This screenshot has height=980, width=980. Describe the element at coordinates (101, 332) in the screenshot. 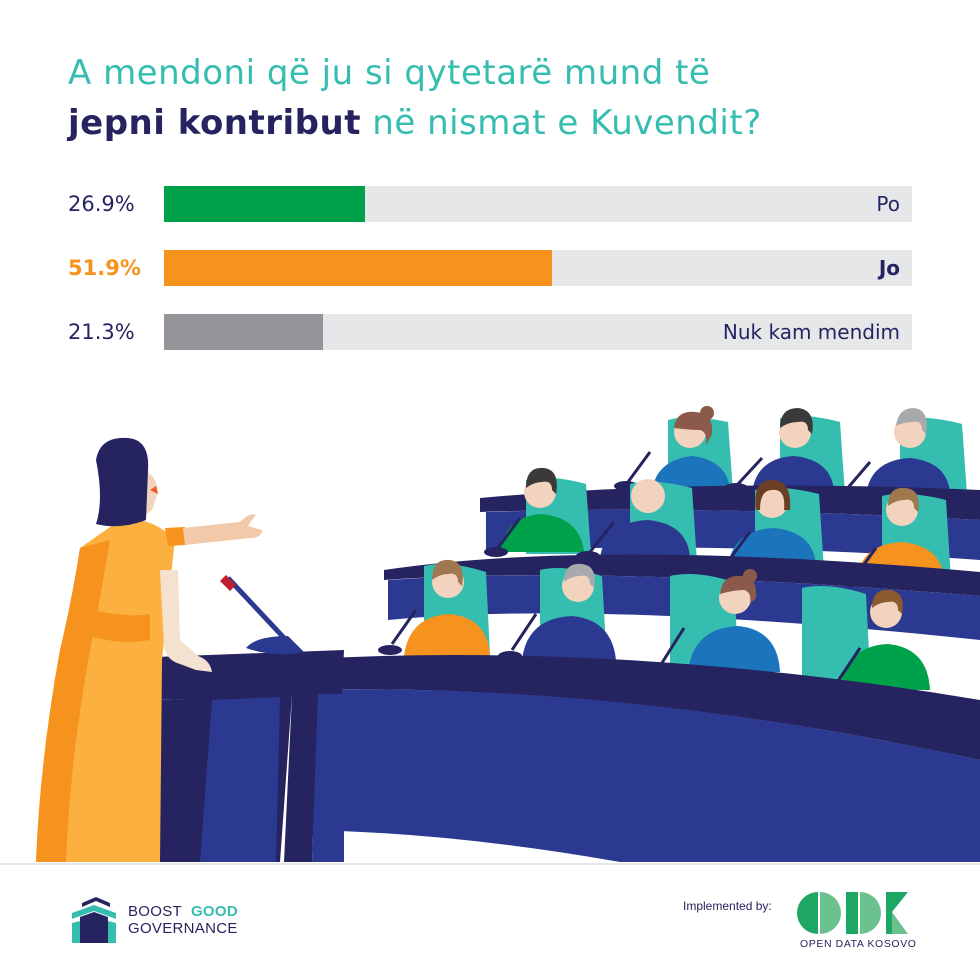

I see `bar-value-label: 21.3%` at that location.